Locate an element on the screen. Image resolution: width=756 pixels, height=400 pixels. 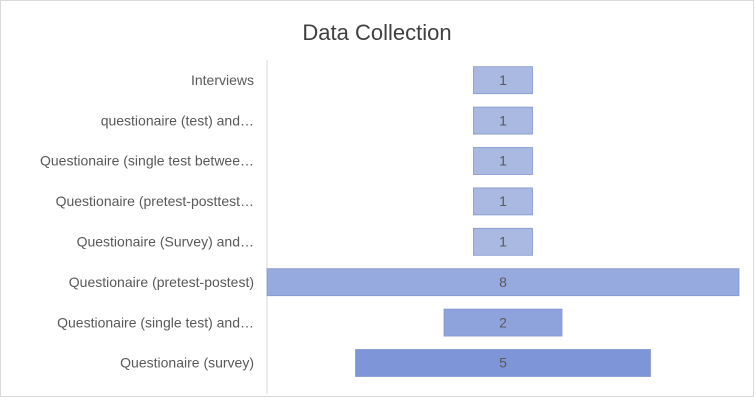
category-label: Interviews is located at coordinates (222, 80).